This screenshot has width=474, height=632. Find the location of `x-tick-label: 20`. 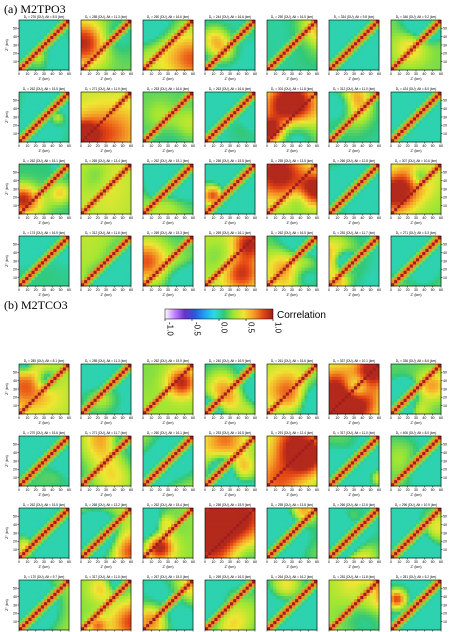

x-tick-label: 20 is located at coordinates (222, 74).